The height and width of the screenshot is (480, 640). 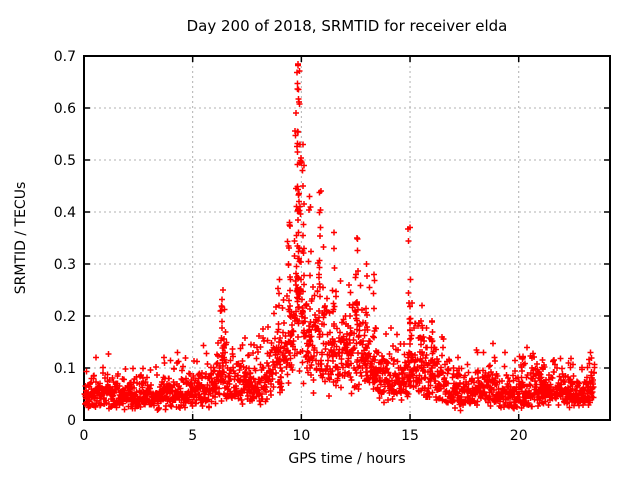 I want to click on y-tick-label: 0.5, so click(x=65, y=161).